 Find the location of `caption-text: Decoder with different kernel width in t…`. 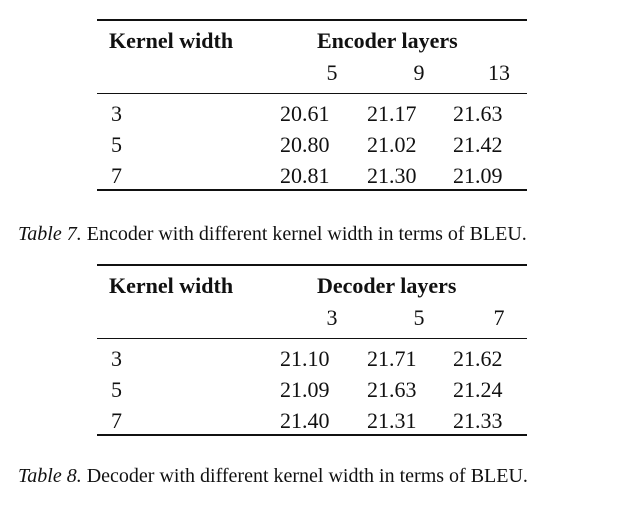

caption-text: Decoder with different kernel width in t… is located at coordinates (304, 476).